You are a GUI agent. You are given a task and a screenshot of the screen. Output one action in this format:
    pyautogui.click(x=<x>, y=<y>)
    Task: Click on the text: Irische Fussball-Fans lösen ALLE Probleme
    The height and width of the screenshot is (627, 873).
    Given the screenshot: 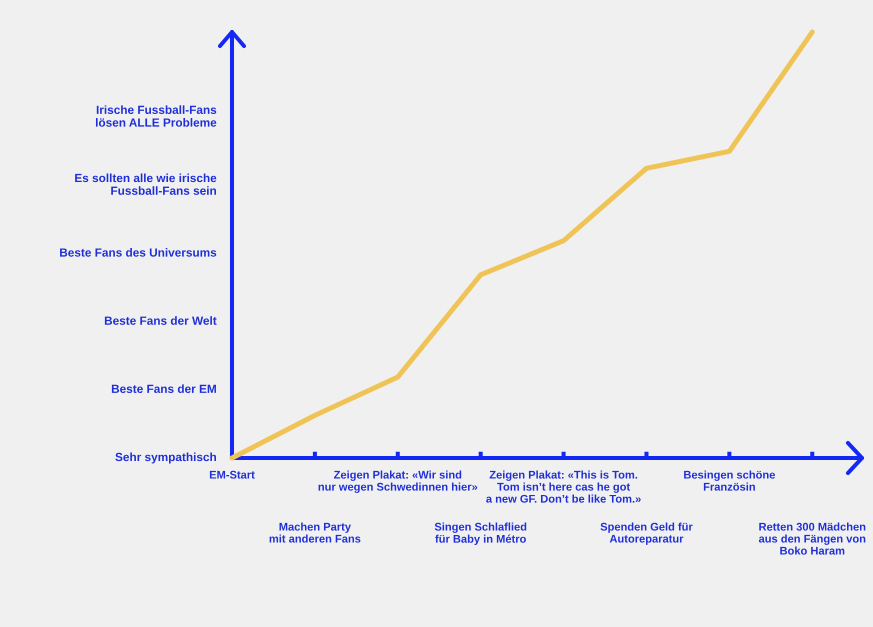 What is the action you would take?
    pyautogui.click(x=156, y=116)
    